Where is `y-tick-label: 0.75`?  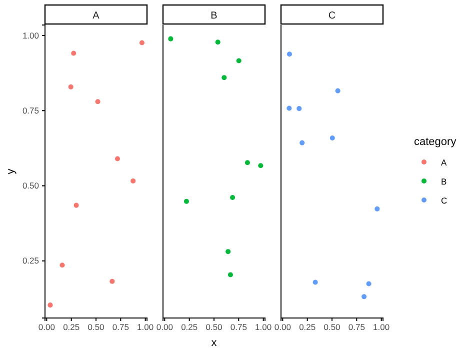
y-tick-label: 0.75 is located at coordinates (31, 110).